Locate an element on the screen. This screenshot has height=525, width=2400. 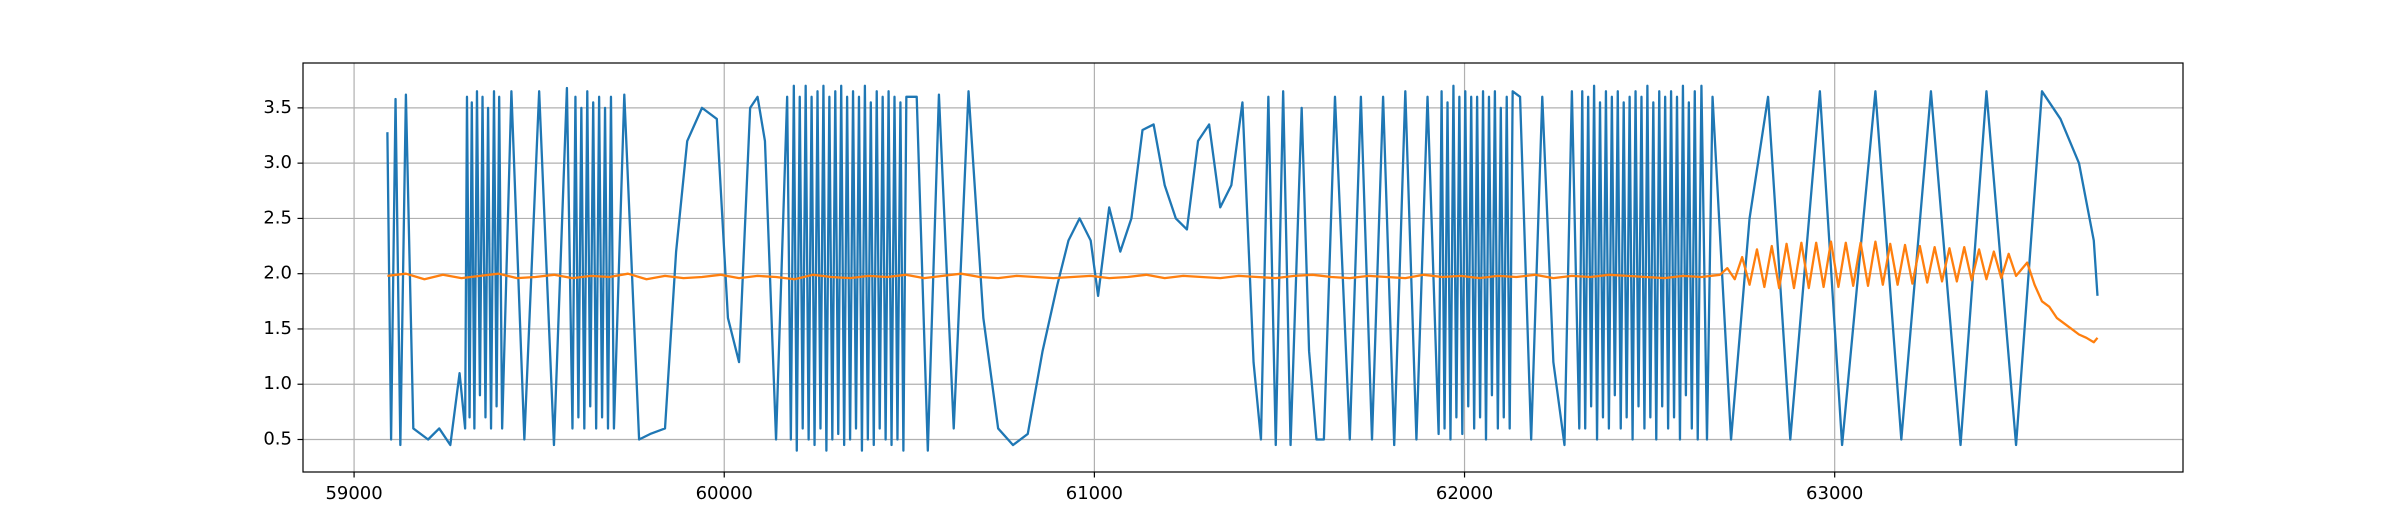
x-tick-label: 59000 is located at coordinates (353, 493).